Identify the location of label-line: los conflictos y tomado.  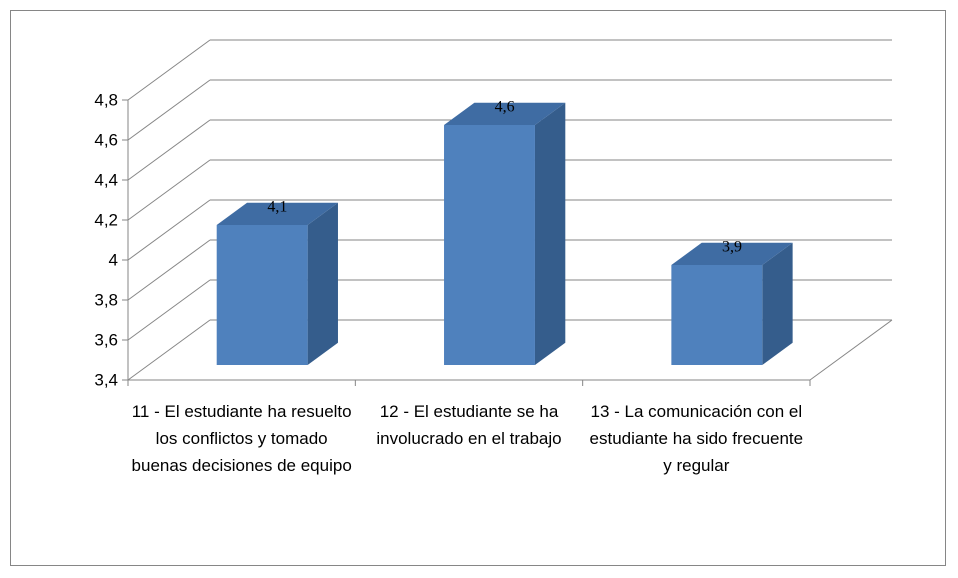
(242, 438).